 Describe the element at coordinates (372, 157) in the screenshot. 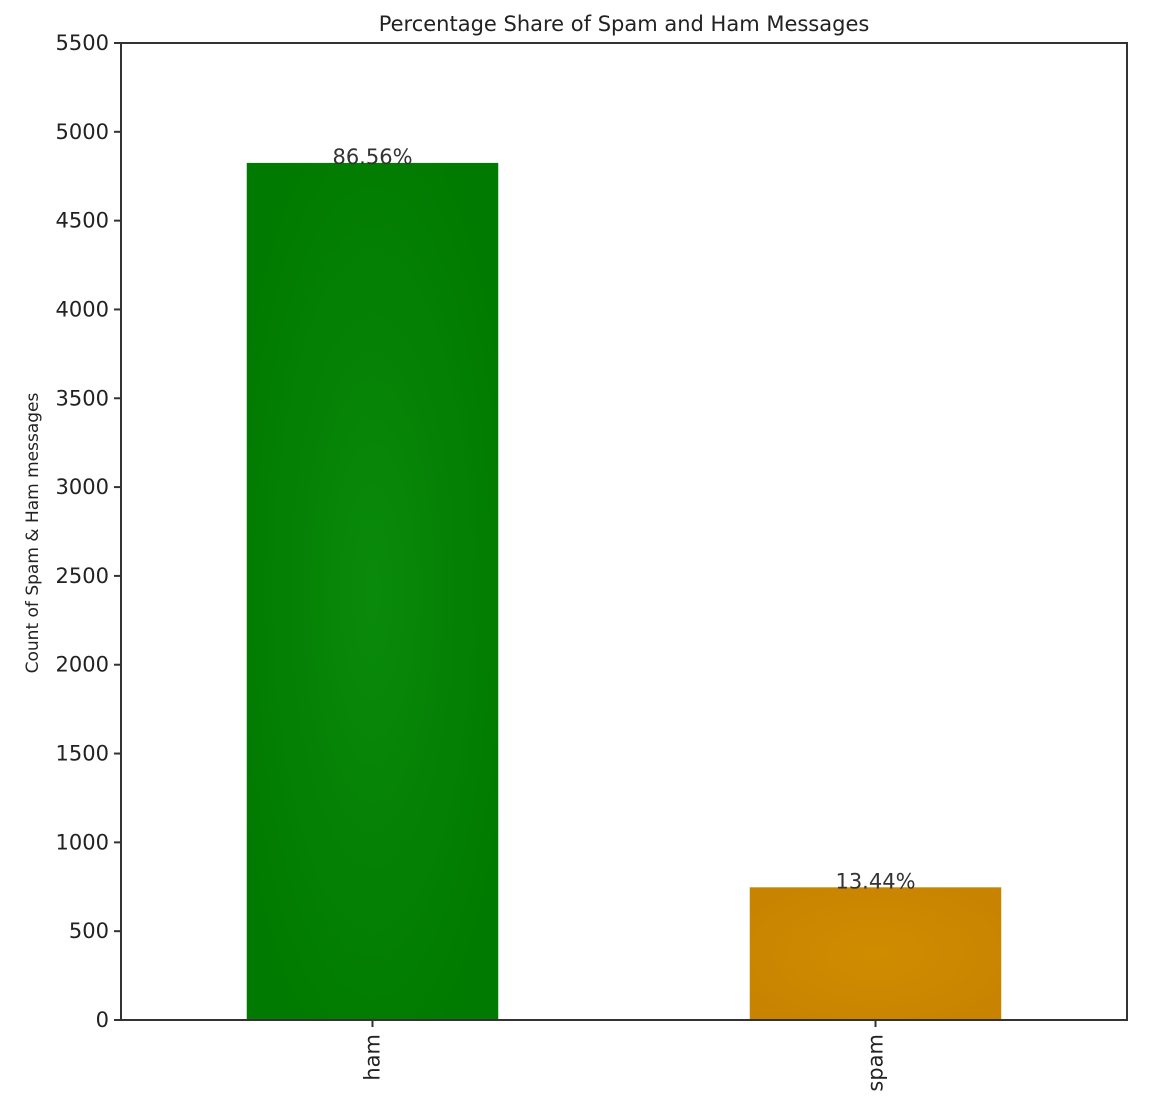

I see `bar-data-label: 86.56%` at that location.